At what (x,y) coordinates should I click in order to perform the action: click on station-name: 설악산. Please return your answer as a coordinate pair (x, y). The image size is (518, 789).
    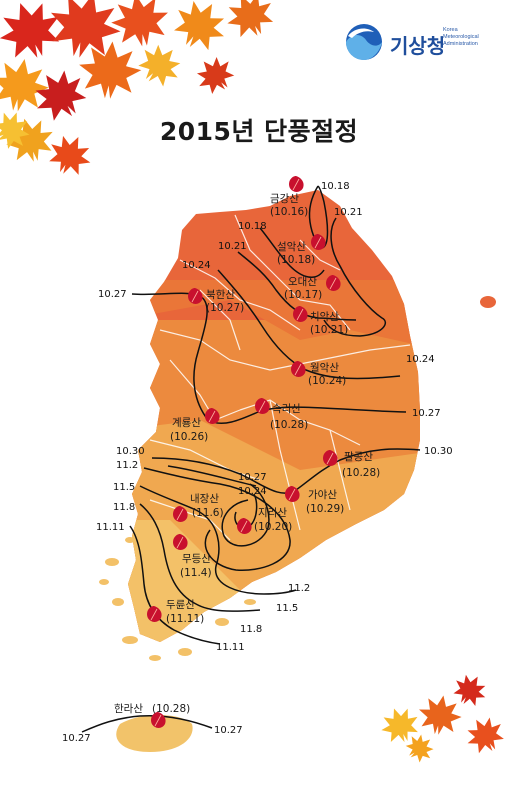
    Looking at the image, I should click on (291, 247).